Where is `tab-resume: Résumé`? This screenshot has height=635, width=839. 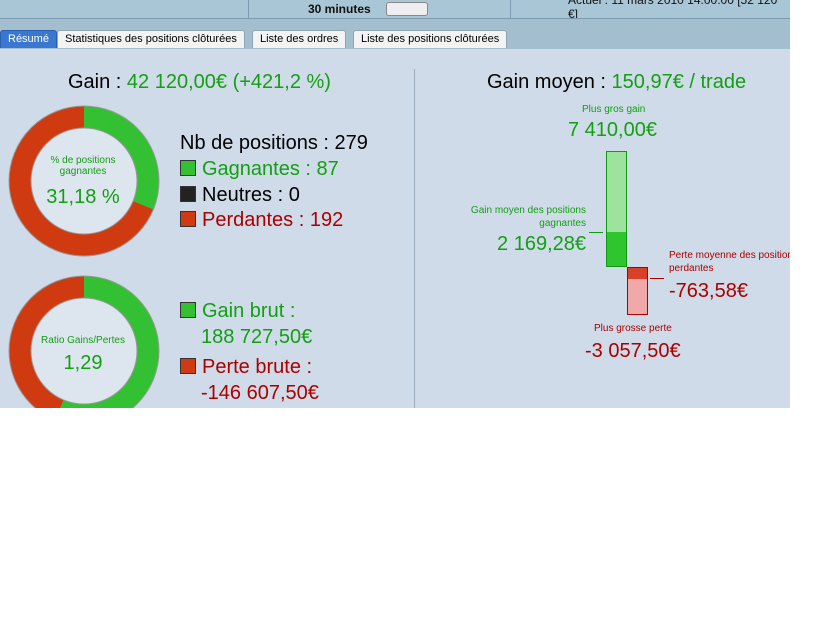 tab-resume: Résumé is located at coordinates (28, 39).